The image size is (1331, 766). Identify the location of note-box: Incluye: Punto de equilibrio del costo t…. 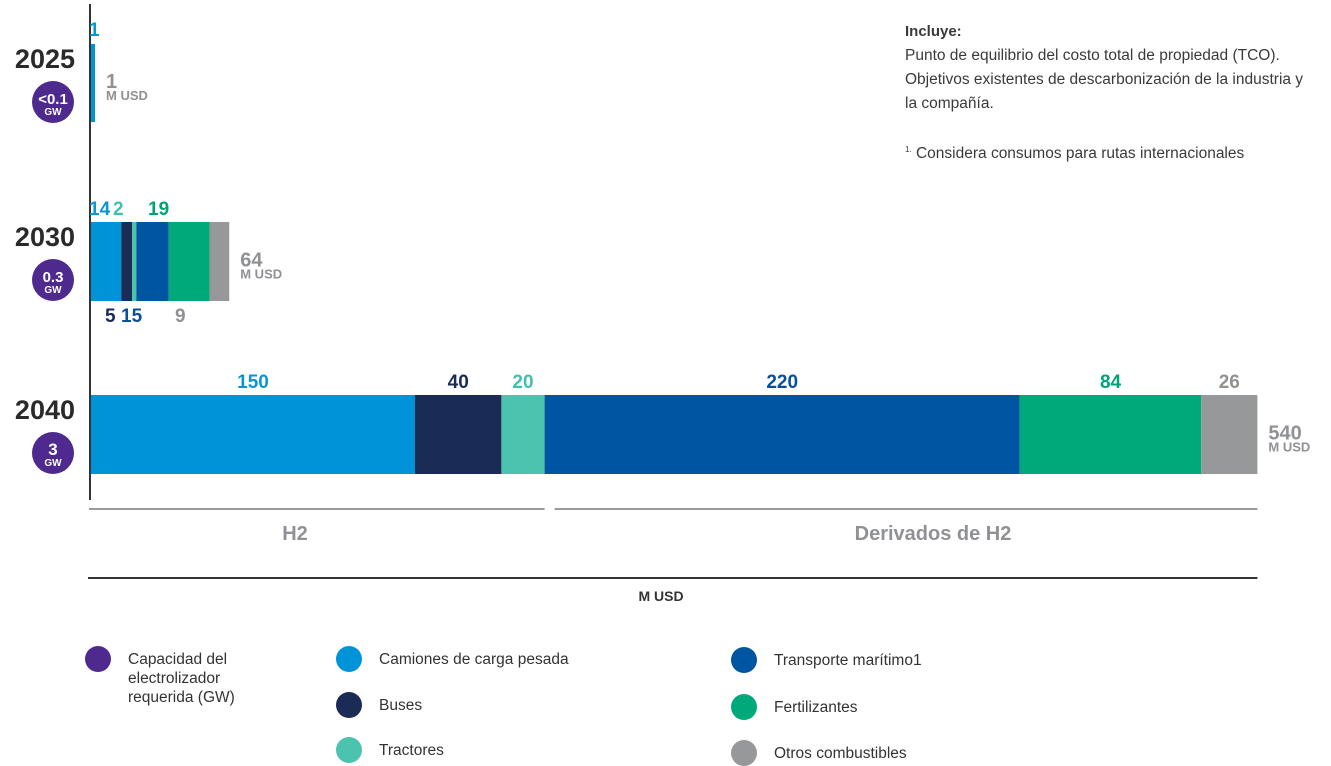
(1105, 93).